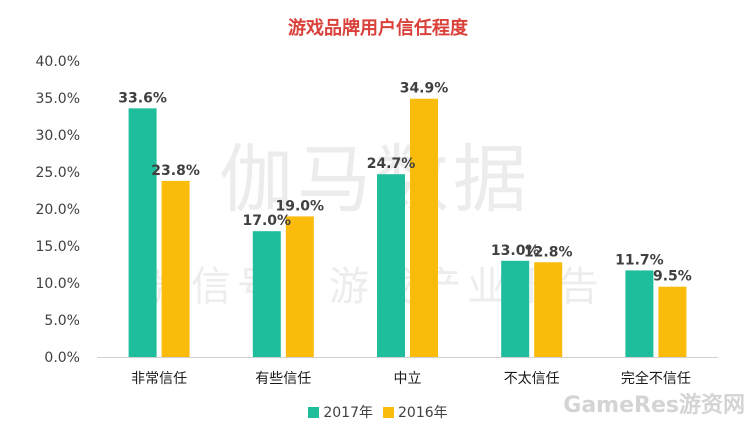  Describe the element at coordinates (142, 98) in the screenshot. I see `data-label: 33.6%` at that location.